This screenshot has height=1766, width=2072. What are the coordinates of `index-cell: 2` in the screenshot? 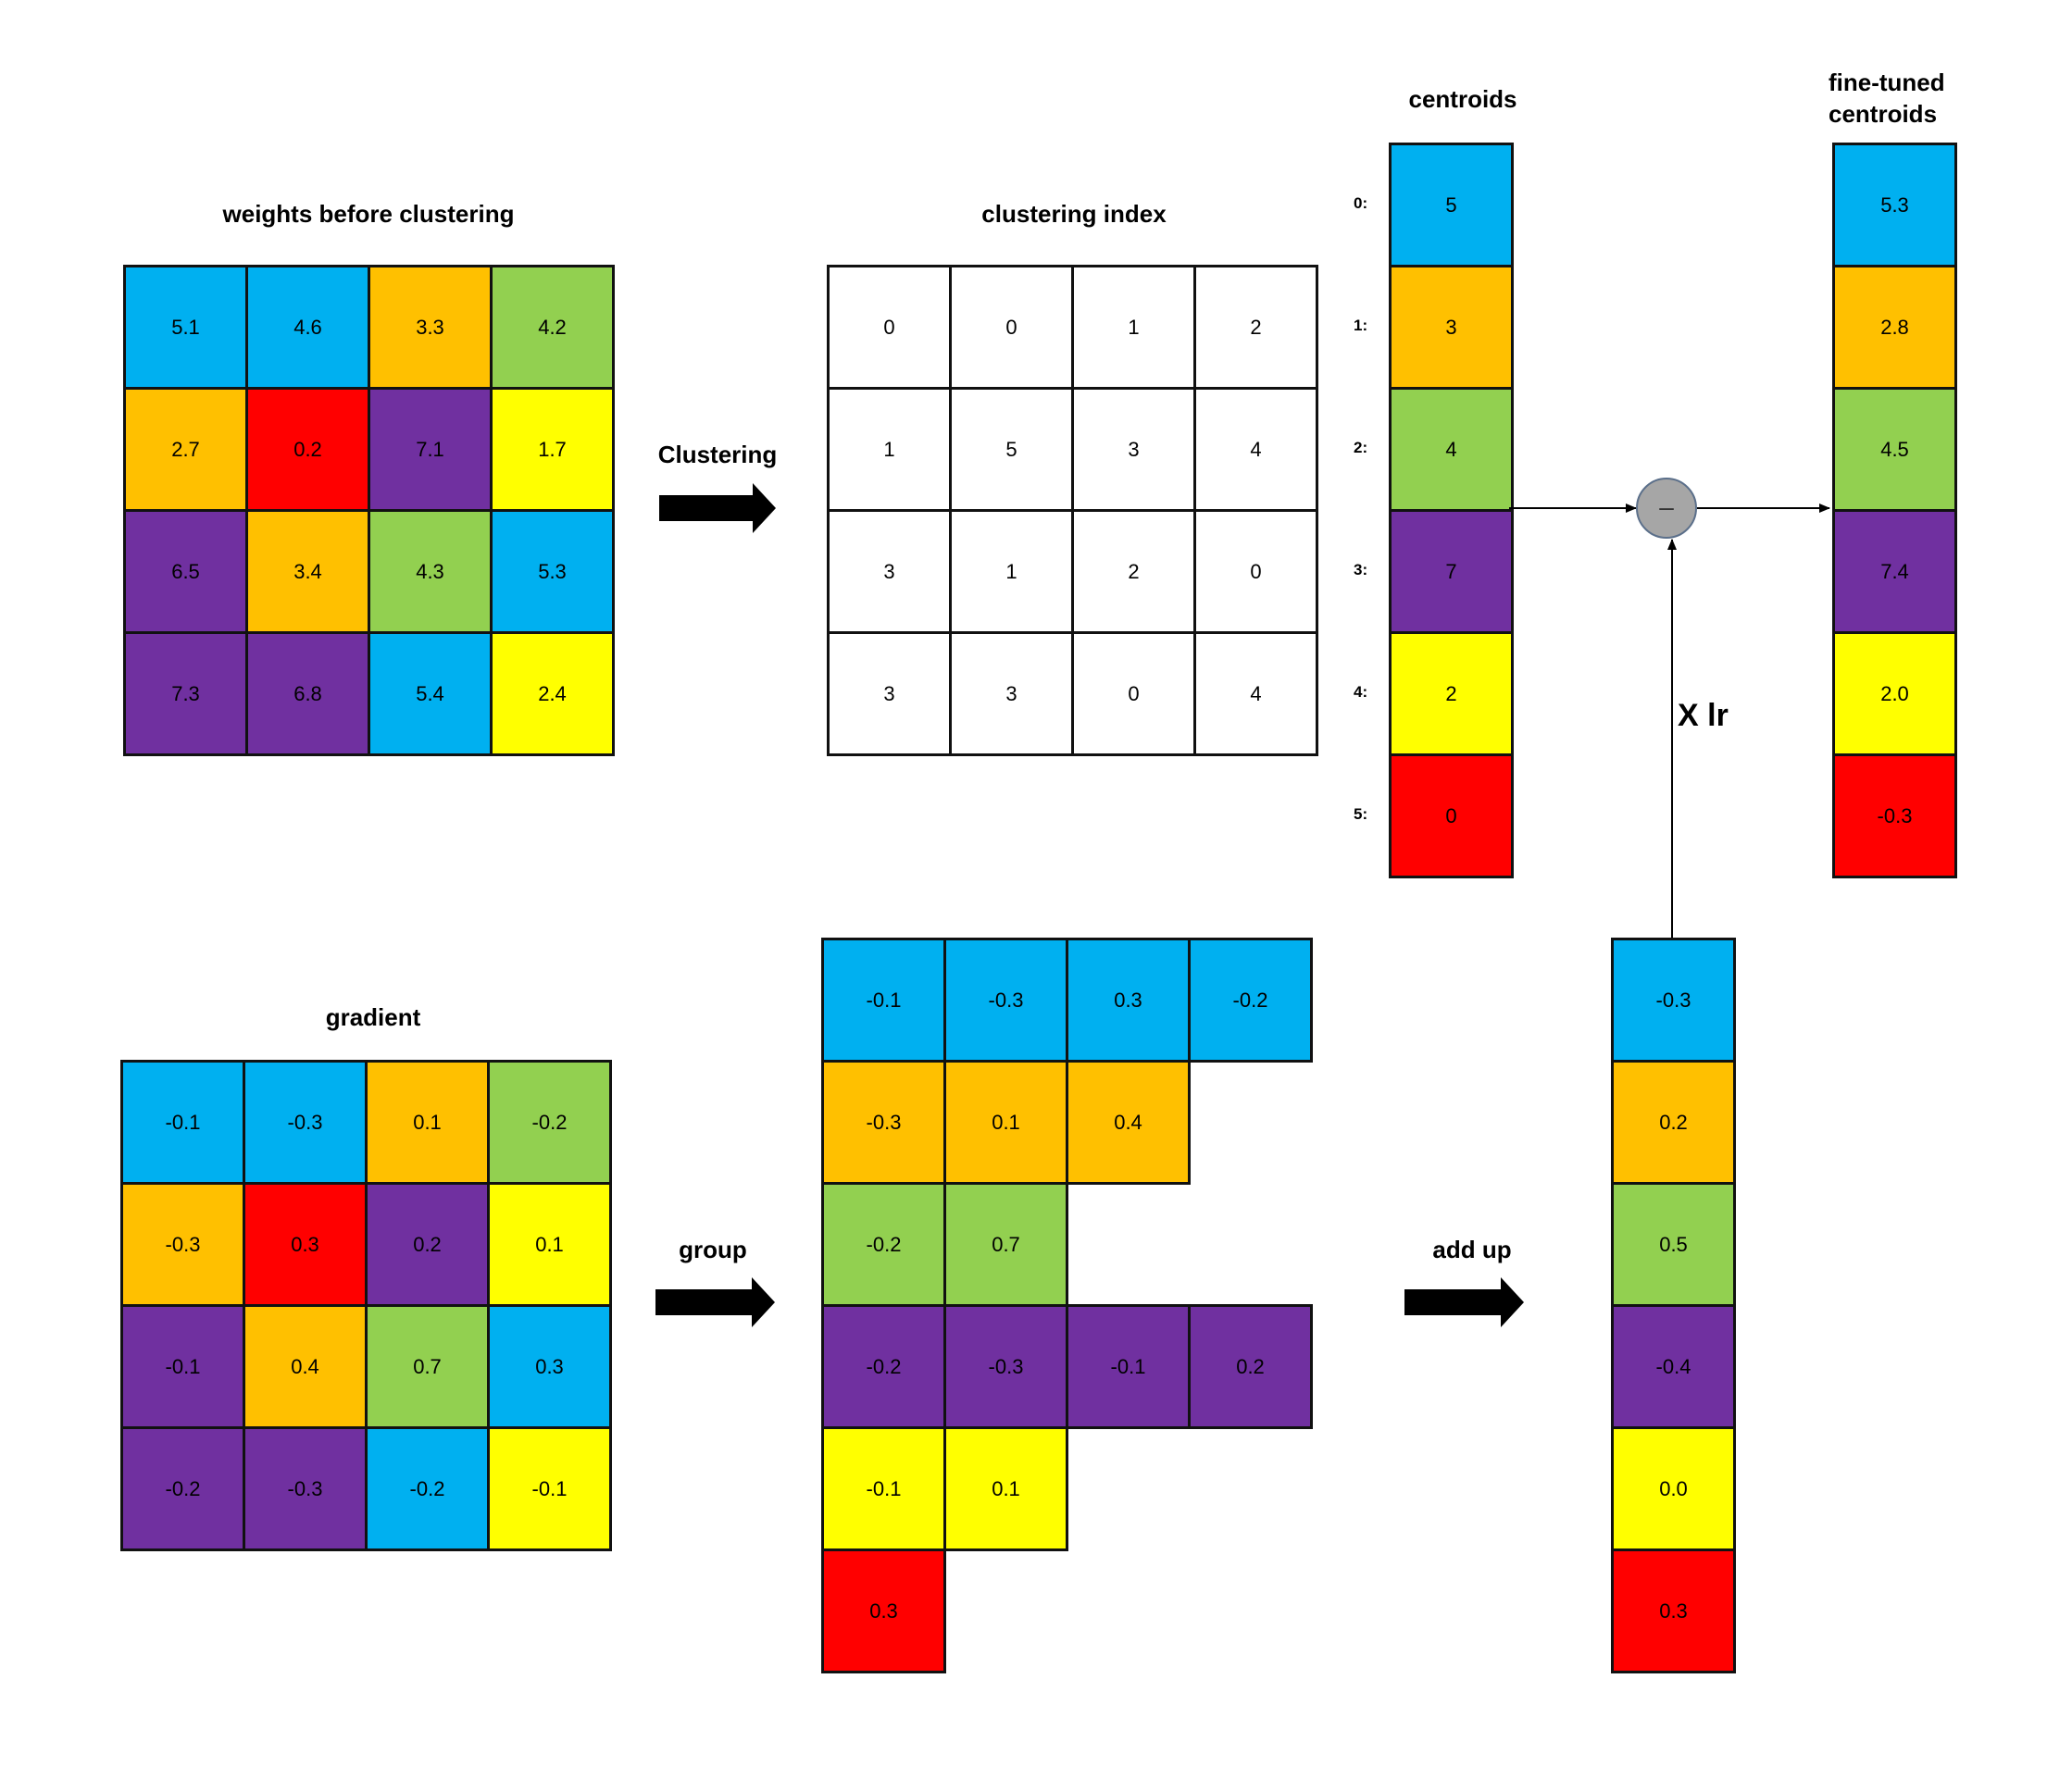 It's located at (1133, 571).